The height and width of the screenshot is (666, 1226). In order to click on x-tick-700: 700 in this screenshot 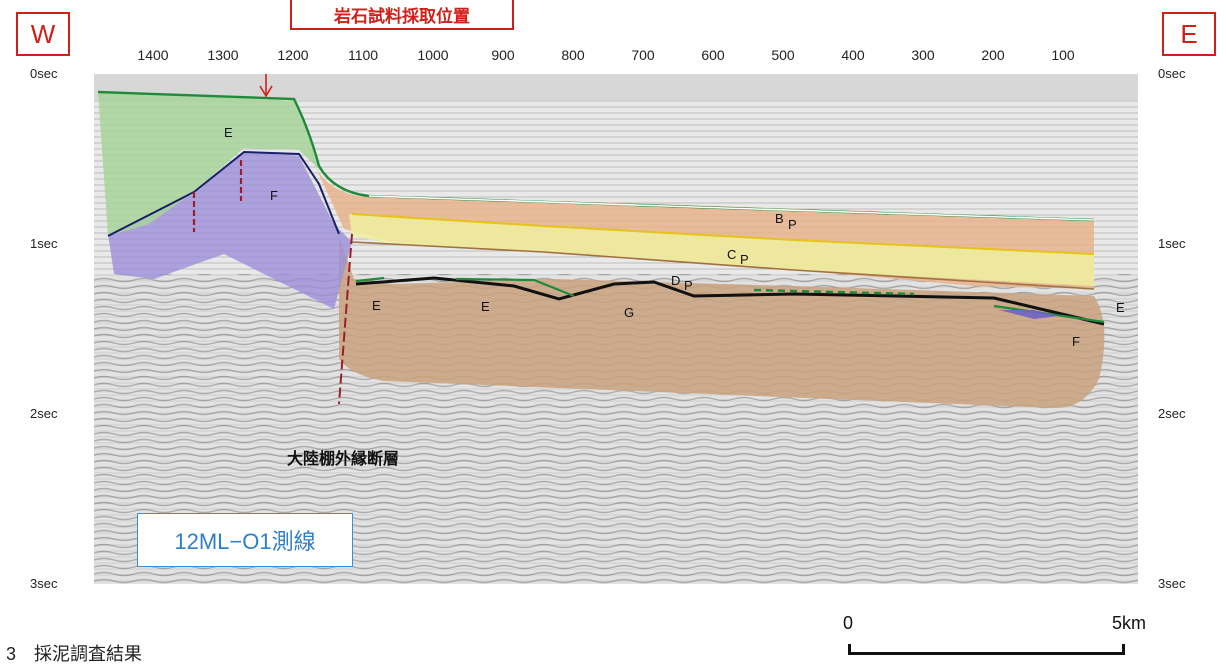, I will do `click(643, 55)`.